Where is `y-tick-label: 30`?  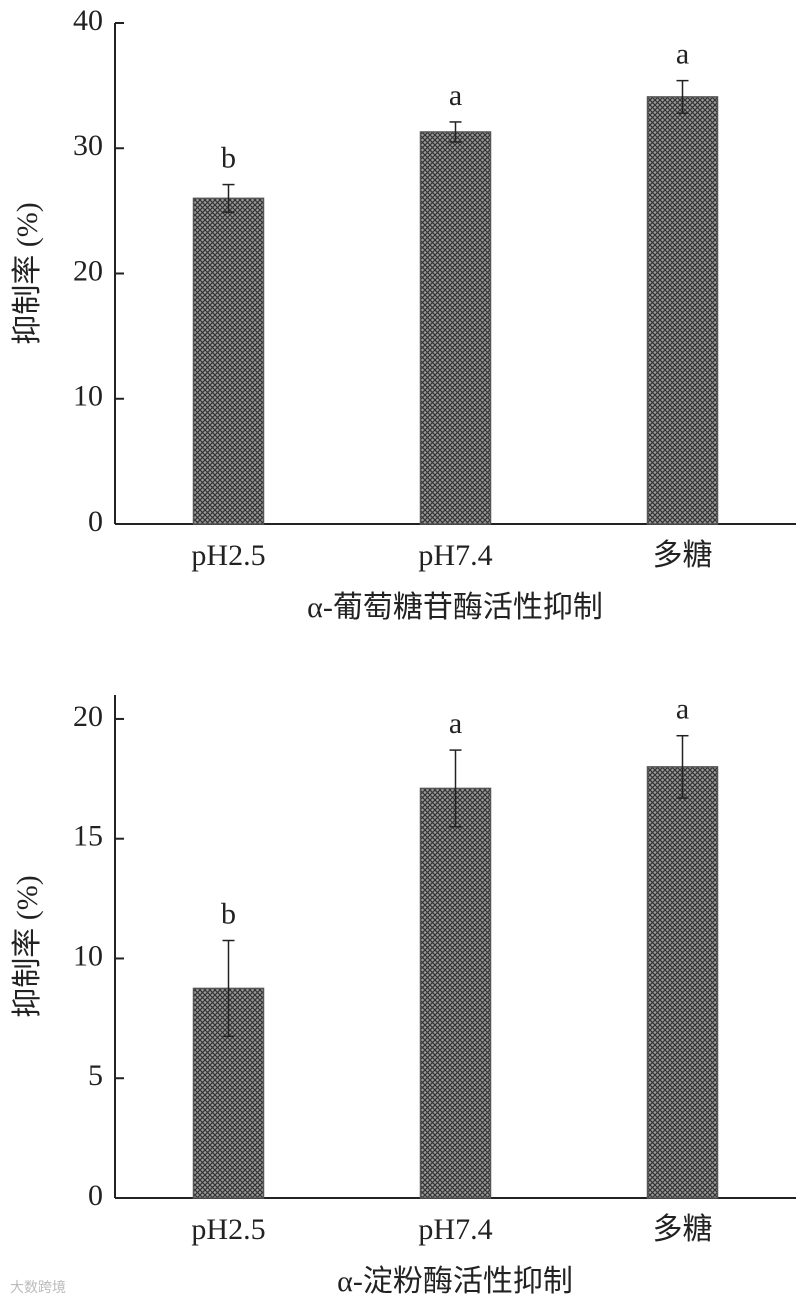
y-tick-label: 30 is located at coordinates (88, 145).